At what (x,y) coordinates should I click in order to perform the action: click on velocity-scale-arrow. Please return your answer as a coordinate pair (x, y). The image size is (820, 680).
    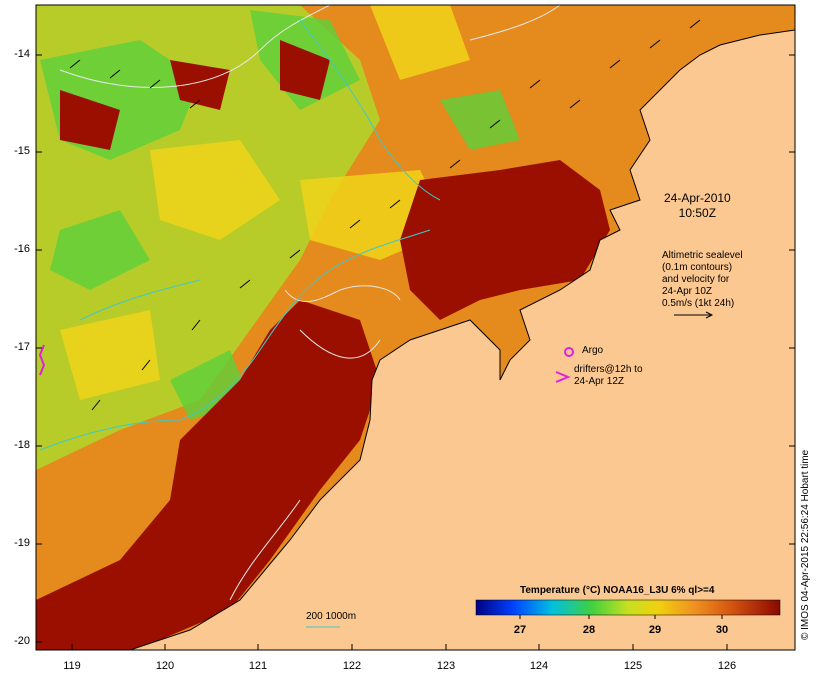
    Looking at the image, I should click on (694, 315).